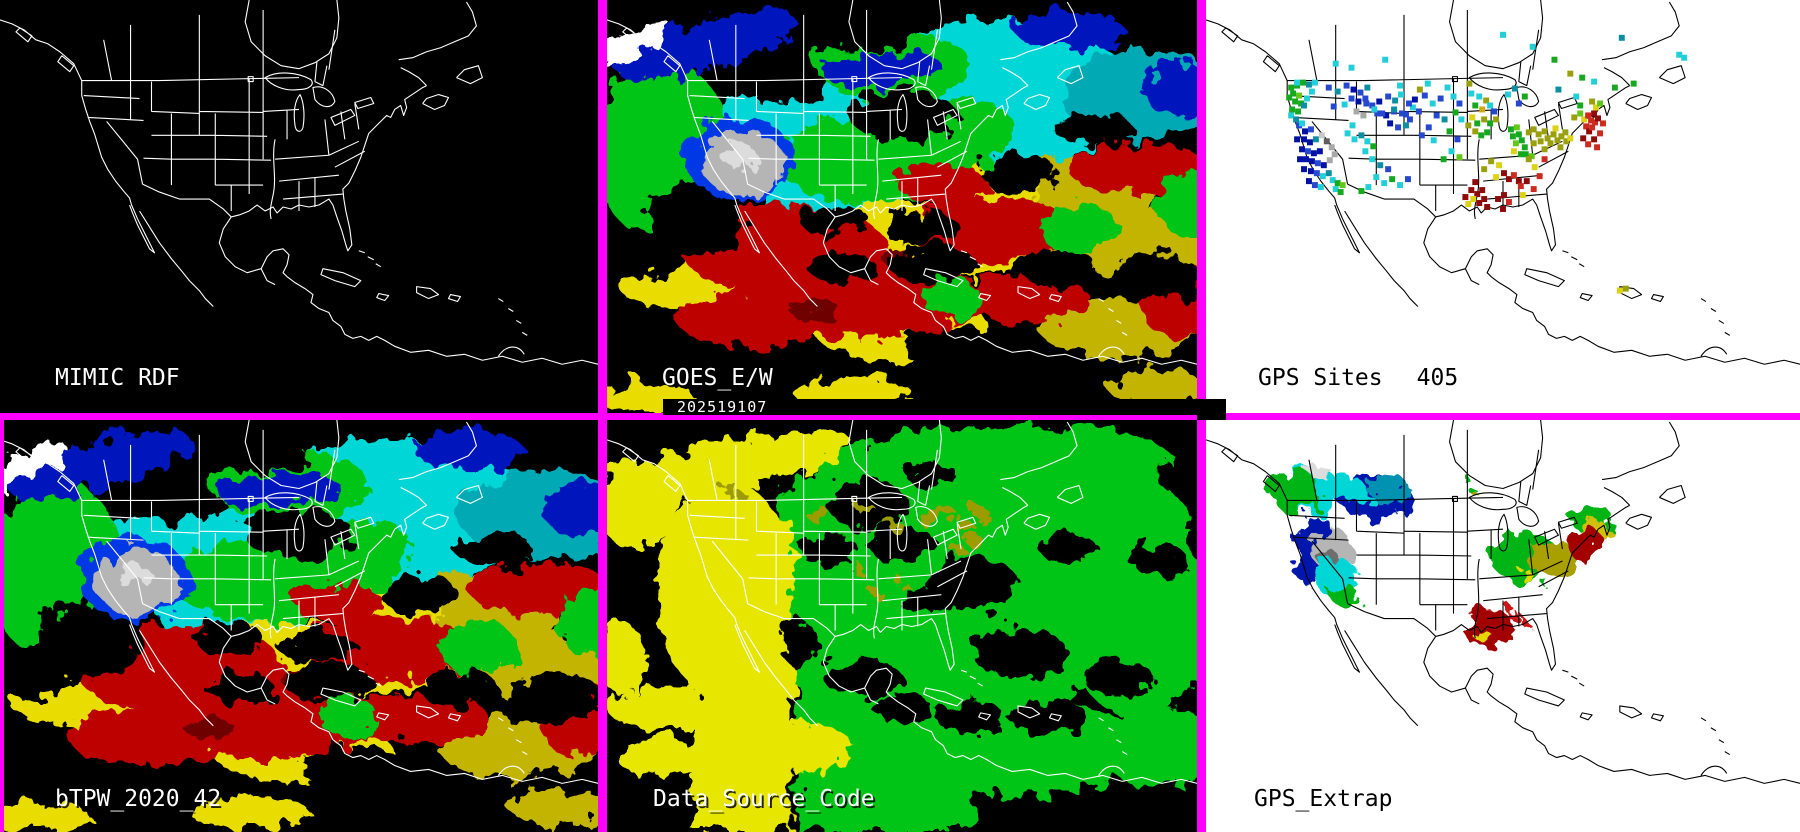 This screenshot has width=1800, height=832. Describe the element at coordinates (764, 799) in the screenshot. I see `panel-label-data-source-code: Data_Source_Code` at that location.